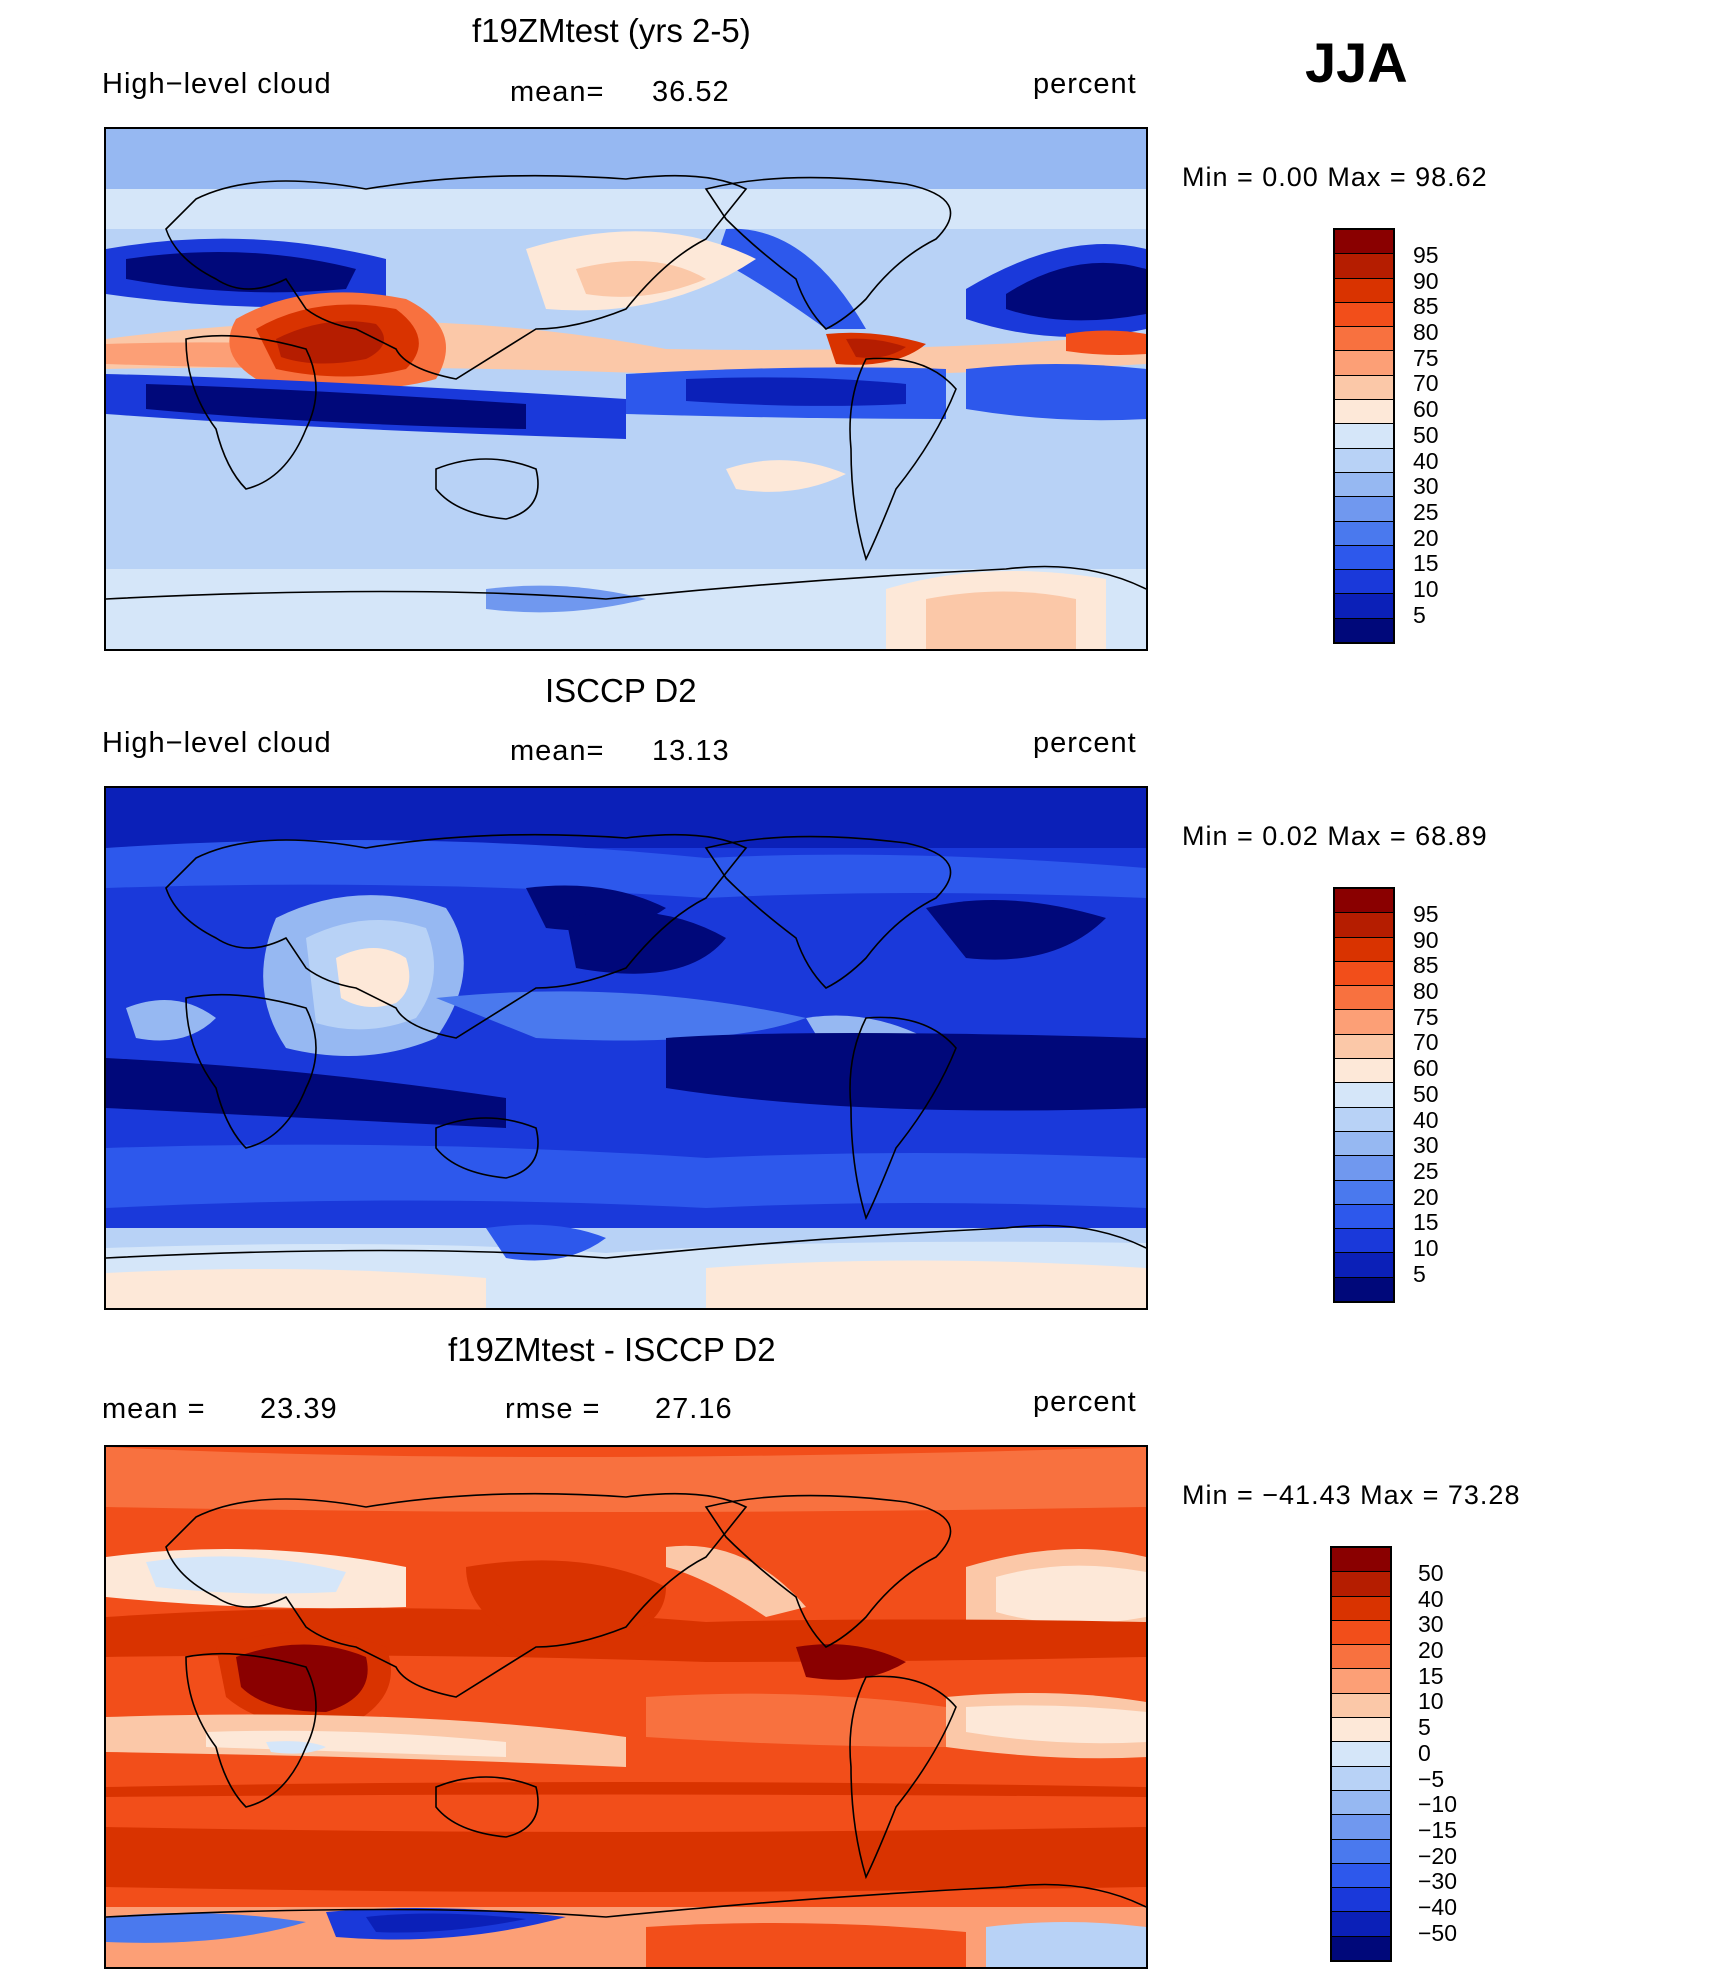  I want to click on colorbar-tick-label: −30, so click(1438, 1881).